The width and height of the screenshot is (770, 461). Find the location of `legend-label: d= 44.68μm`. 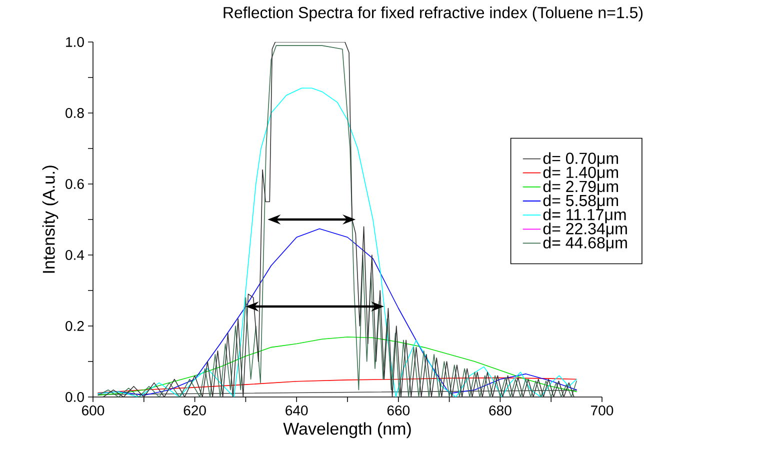

legend-label: d= 44.68μm is located at coordinates (585, 244).